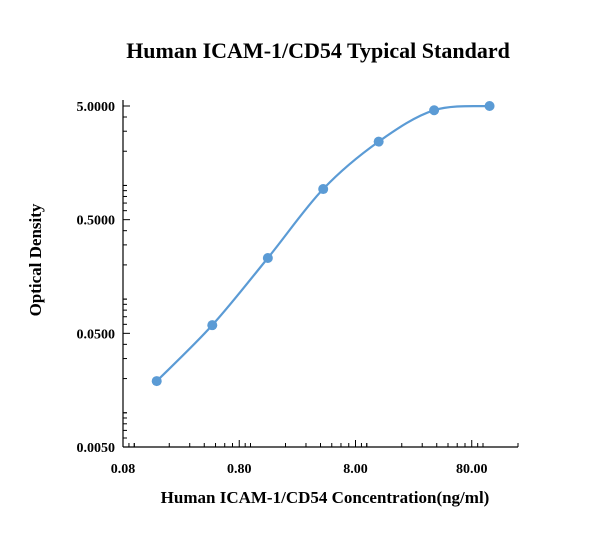  I want to click on x-tick-label: 0.80, so click(239, 469).